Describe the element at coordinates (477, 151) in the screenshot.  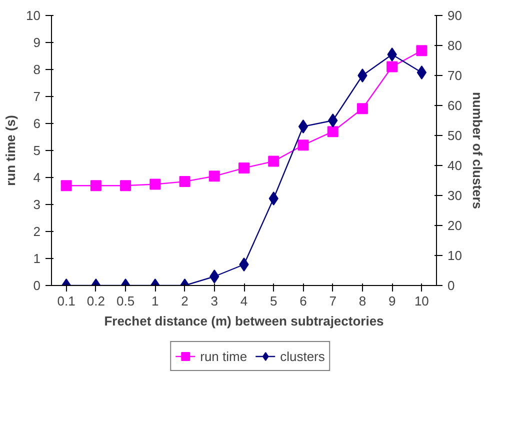
I see `y2-axis-title: number of clusters` at that location.